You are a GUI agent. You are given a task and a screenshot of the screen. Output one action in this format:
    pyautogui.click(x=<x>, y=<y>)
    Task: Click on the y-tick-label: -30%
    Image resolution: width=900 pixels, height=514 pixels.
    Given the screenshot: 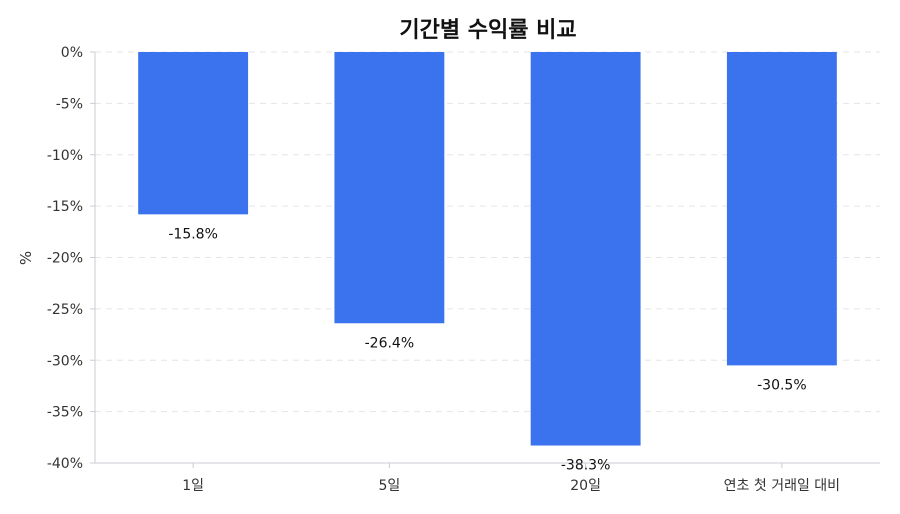 What is the action you would take?
    pyautogui.click(x=65, y=361)
    